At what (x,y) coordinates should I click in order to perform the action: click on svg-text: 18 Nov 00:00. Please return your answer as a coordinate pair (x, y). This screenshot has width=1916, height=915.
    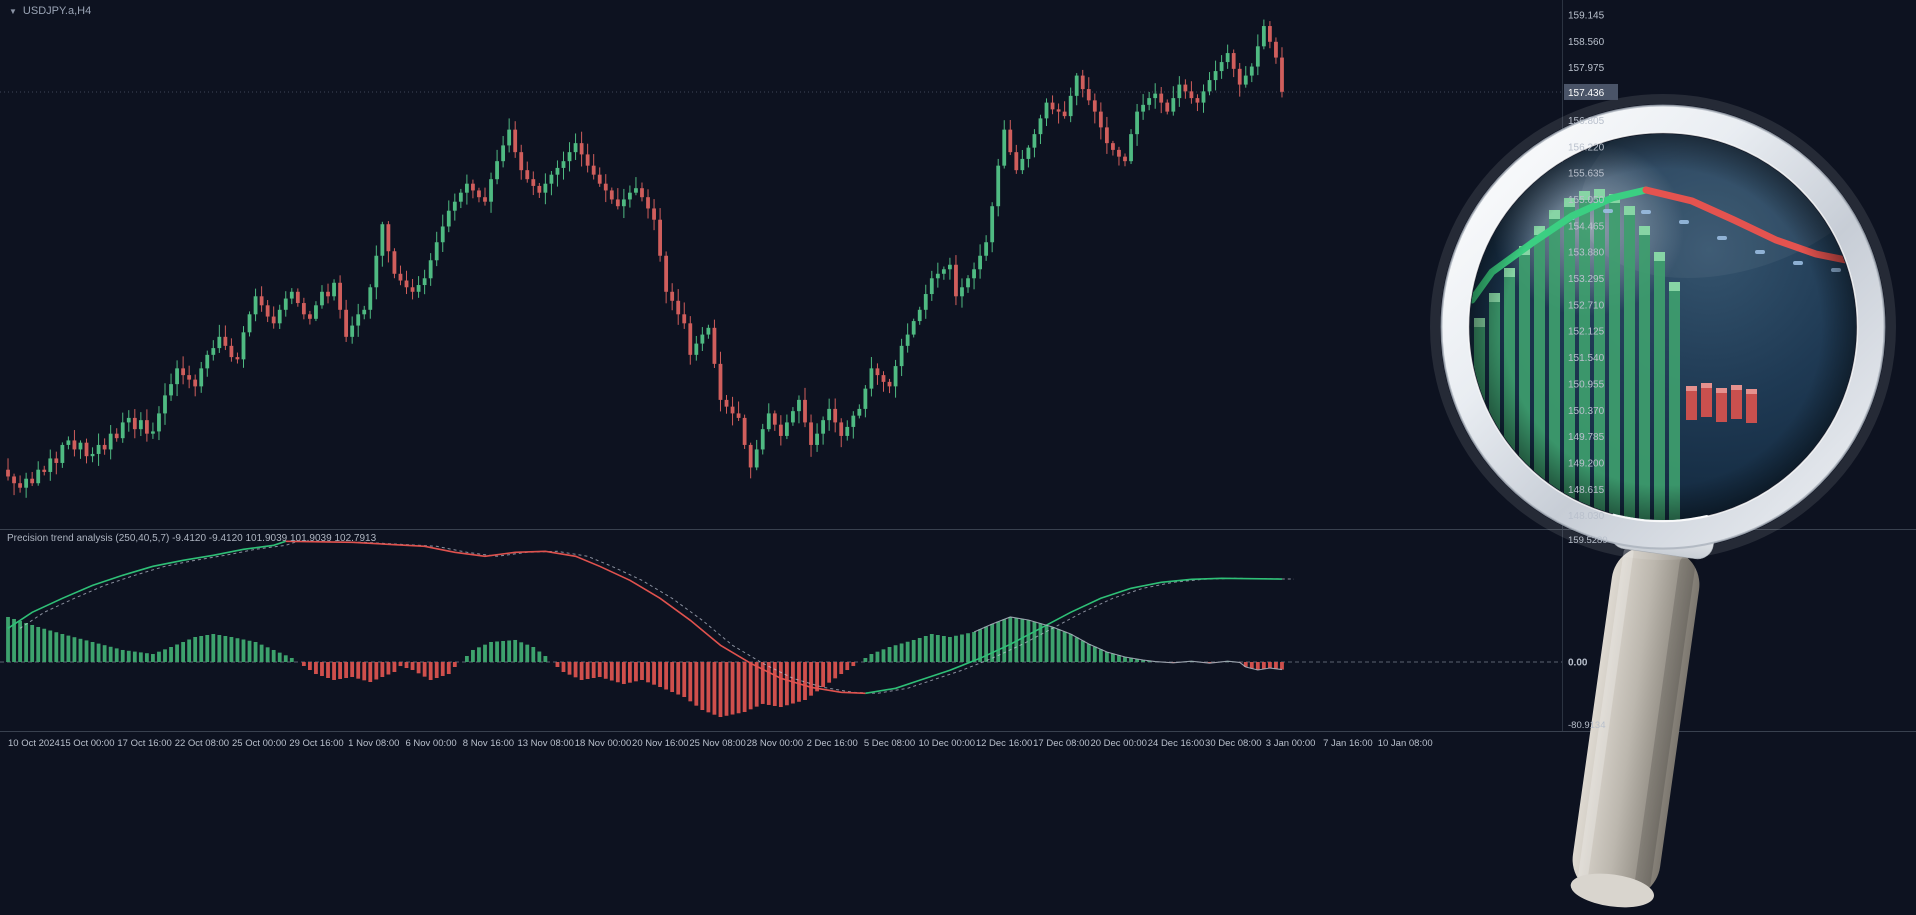
    Looking at the image, I should click on (603, 743).